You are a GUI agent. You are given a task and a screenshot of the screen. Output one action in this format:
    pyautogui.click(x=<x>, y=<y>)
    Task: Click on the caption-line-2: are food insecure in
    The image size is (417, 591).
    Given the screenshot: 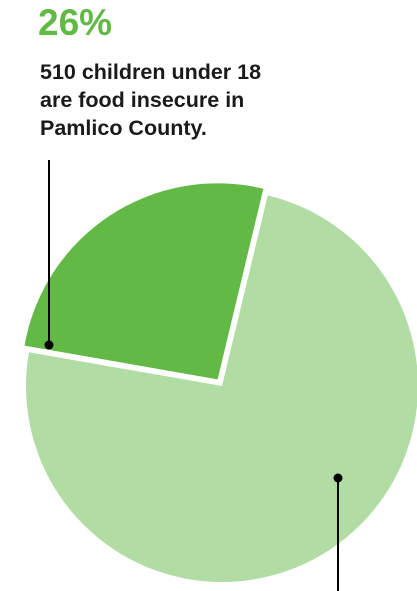 What is the action you would take?
    pyautogui.click(x=142, y=100)
    